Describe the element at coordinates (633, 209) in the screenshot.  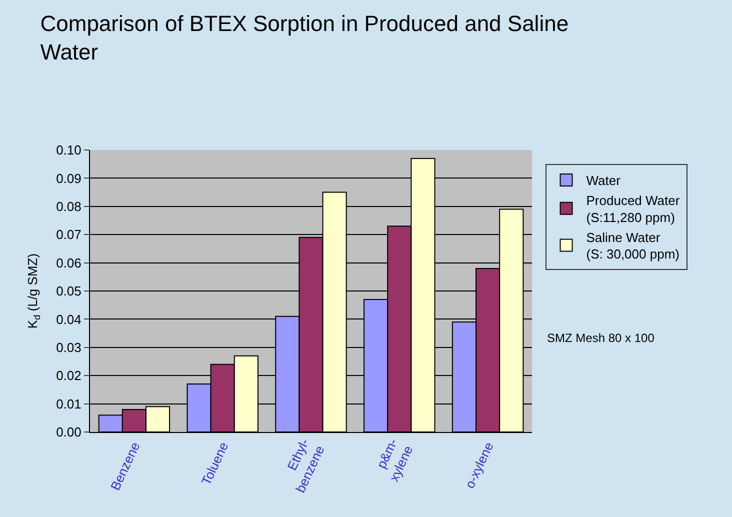
I see `legend-label: Produced Water (S:11,280 ppm)` at that location.